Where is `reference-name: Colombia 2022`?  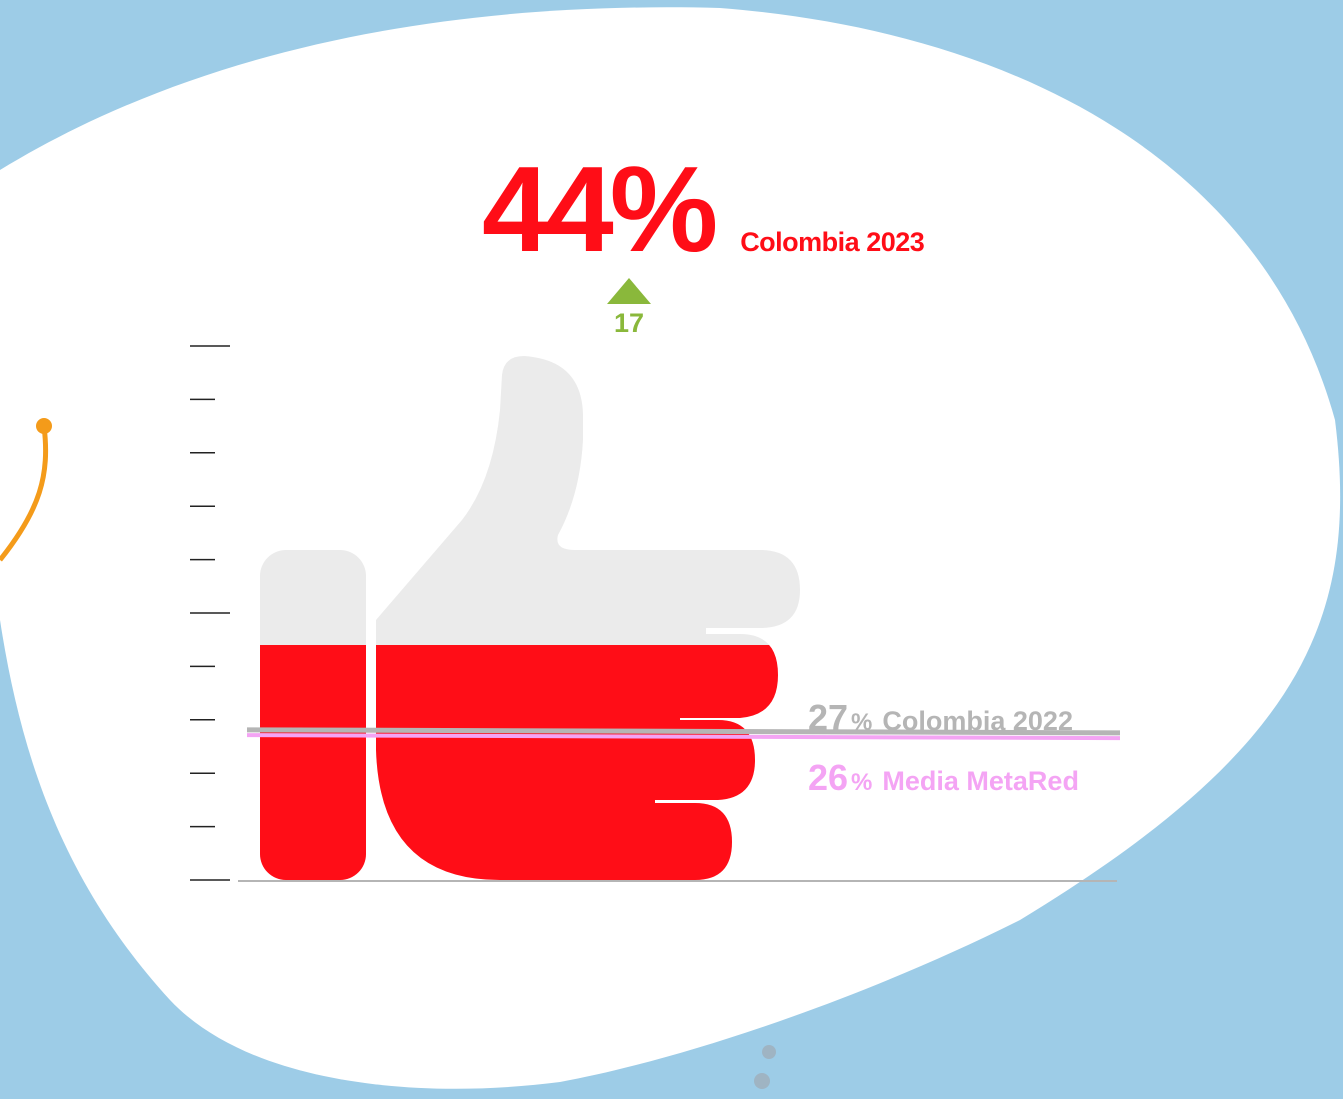 reference-name: Colombia 2022 is located at coordinates (977, 721).